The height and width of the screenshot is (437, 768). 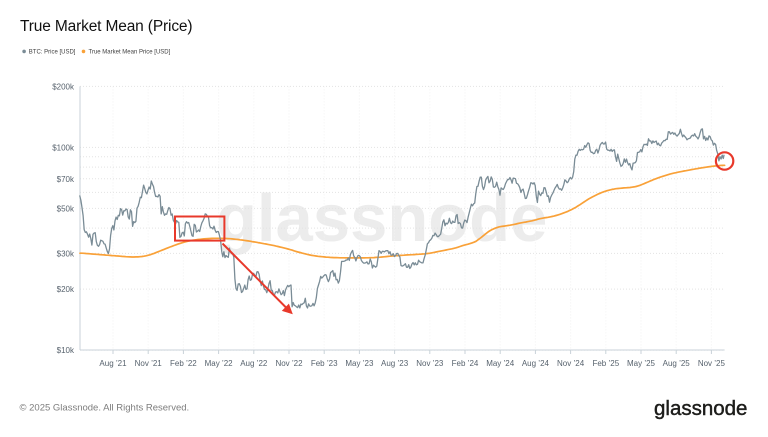 What do you see at coordinates (571, 363) in the screenshot?
I see `svg-text: Nov ’24` at bounding box center [571, 363].